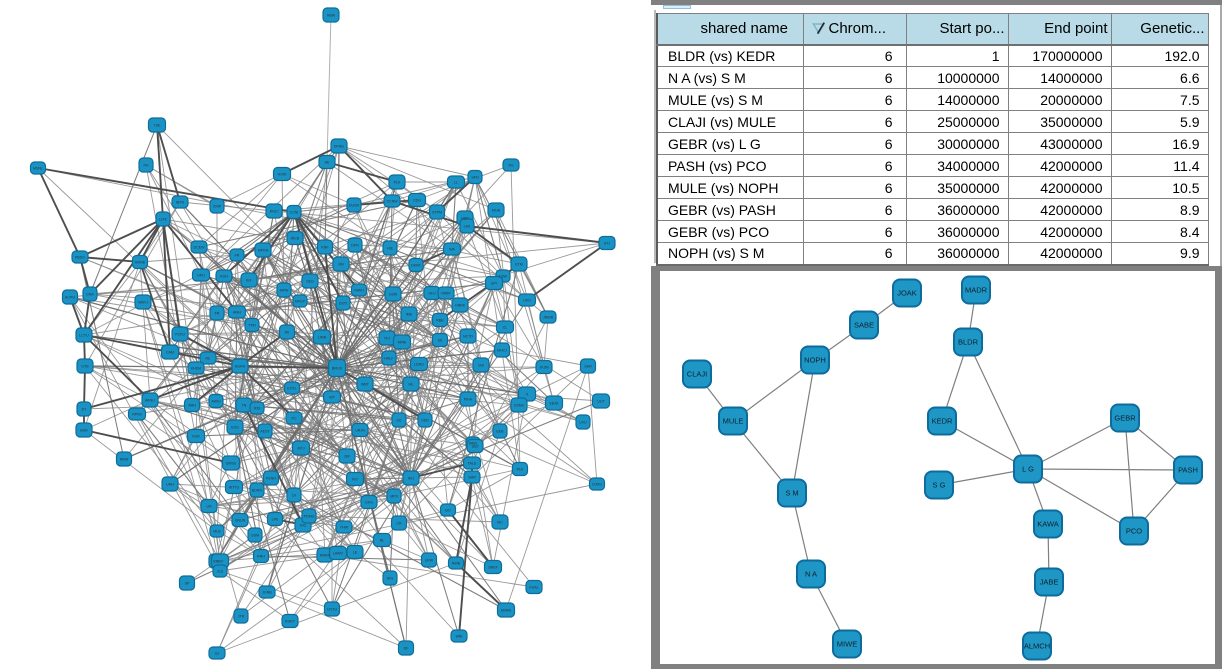  What do you see at coordinates (465, 219) in the screenshot?
I see `svg-text: HDP` at bounding box center [465, 219].